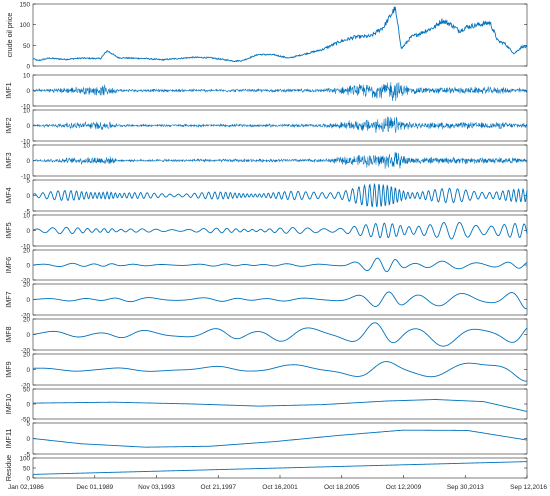 The height and width of the screenshot is (496, 550). I want to click on x-tick-label: Oct 18,2005, so click(342, 487).